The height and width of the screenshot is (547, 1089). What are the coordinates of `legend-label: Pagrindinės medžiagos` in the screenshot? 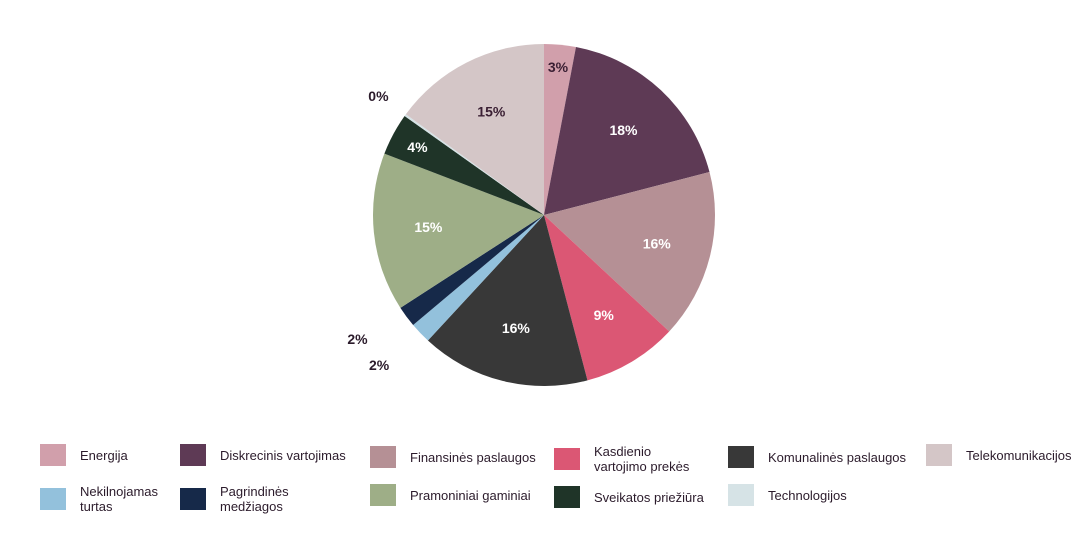 It's located at (254, 499).